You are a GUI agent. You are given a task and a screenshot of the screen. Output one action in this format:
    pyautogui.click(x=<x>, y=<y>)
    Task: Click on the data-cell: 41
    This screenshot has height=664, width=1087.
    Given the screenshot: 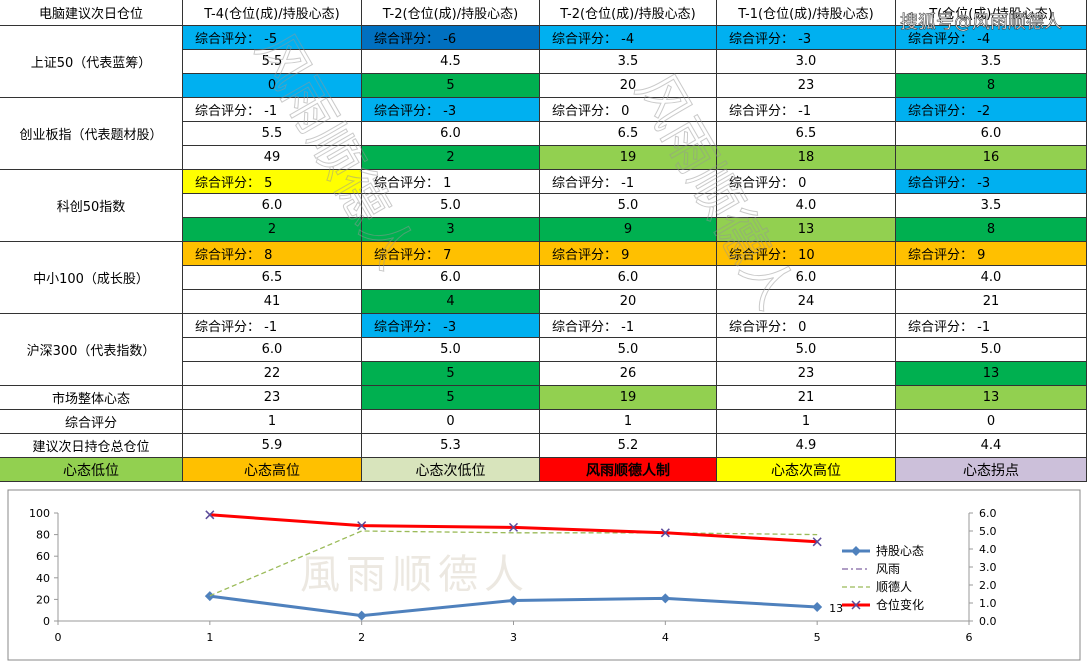 What is the action you would take?
    pyautogui.click(x=272, y=302)
    